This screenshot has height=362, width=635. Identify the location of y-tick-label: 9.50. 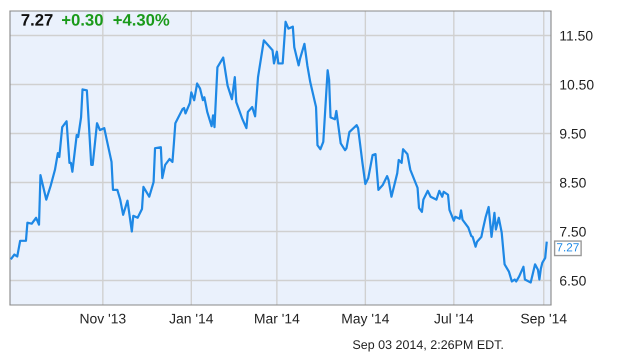
(573, 133).